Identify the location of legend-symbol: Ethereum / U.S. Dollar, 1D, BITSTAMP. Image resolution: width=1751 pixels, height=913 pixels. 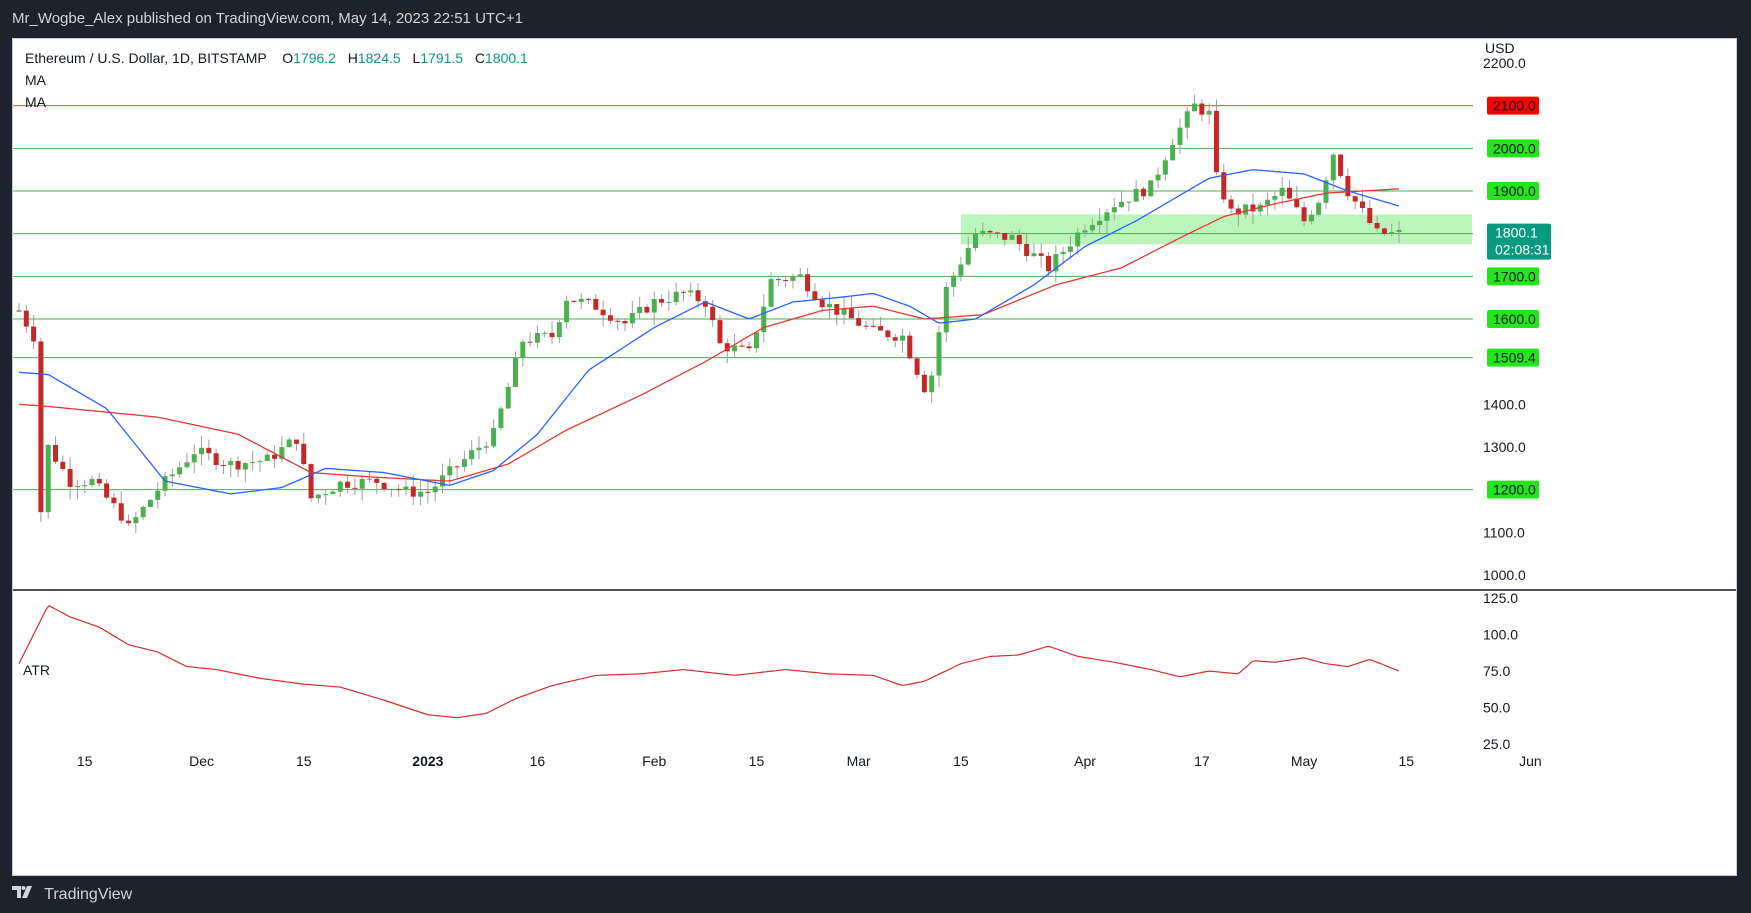
(146, 58).